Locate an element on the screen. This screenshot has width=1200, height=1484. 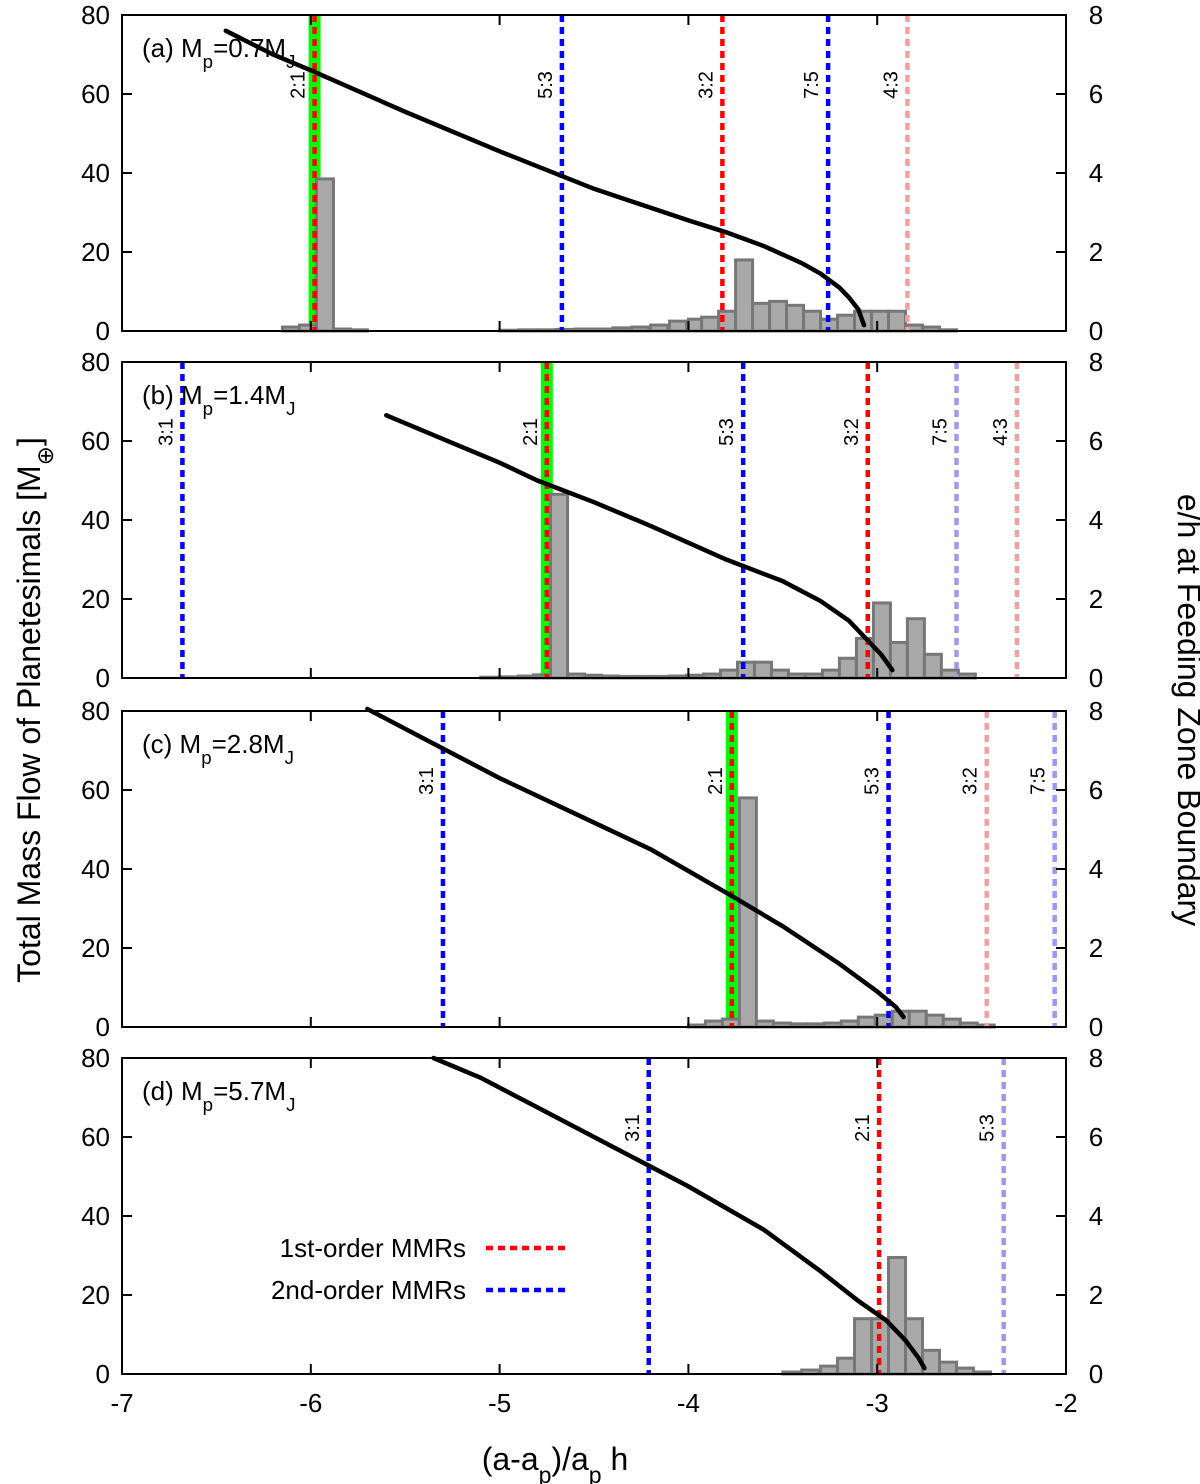
legend: 1st-order MMRs 2nd-order MMRs is located at coordinates (420, 1269).